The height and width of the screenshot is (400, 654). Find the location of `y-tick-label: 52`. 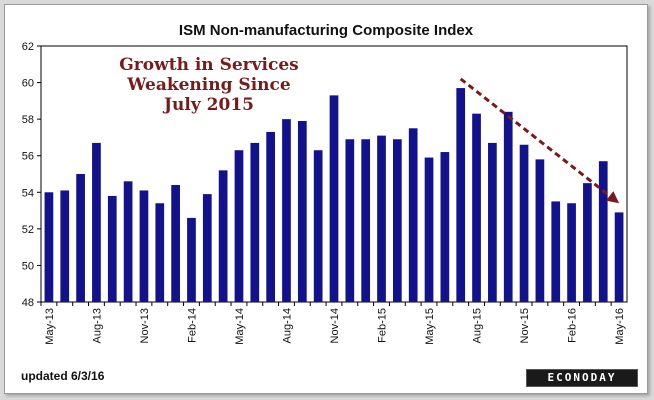

y-tick-label: 52 is located at coordinates (28, 230).